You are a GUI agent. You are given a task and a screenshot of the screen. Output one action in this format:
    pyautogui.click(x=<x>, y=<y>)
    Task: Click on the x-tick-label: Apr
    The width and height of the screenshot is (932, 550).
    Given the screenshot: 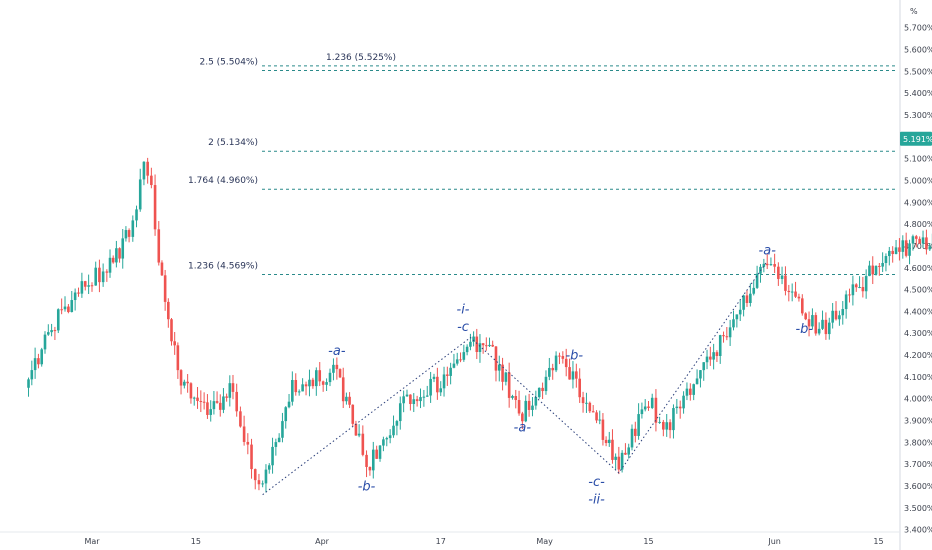 What is the action you would take?
    pyautogui.click(x=322, y=541)
    